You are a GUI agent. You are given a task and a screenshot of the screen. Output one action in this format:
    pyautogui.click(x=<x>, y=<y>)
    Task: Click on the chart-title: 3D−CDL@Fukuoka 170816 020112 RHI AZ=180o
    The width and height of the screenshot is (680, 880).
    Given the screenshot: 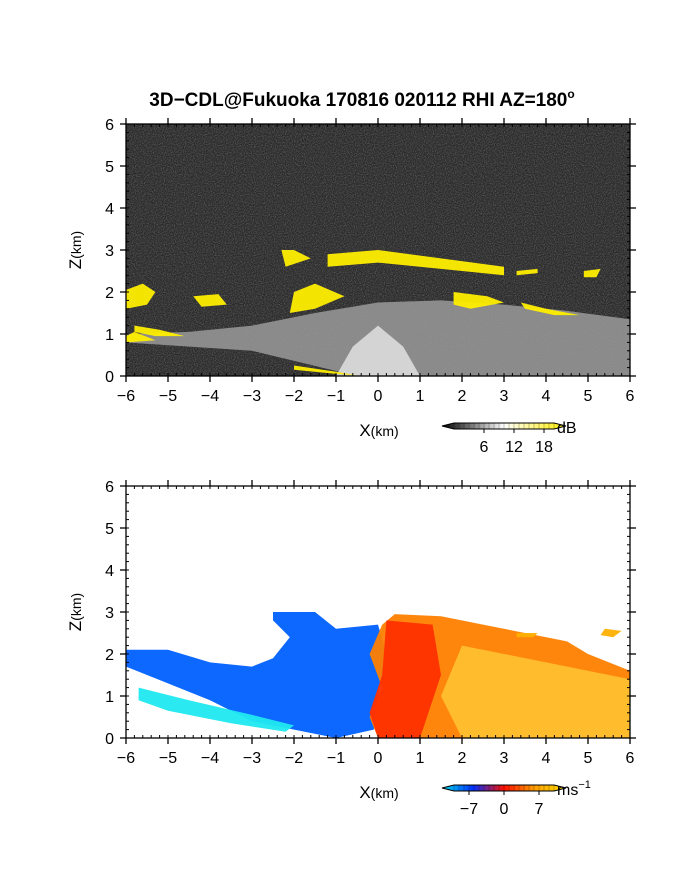 What is the action you would take?
    pyautogui.click(x=361, y=99)
    